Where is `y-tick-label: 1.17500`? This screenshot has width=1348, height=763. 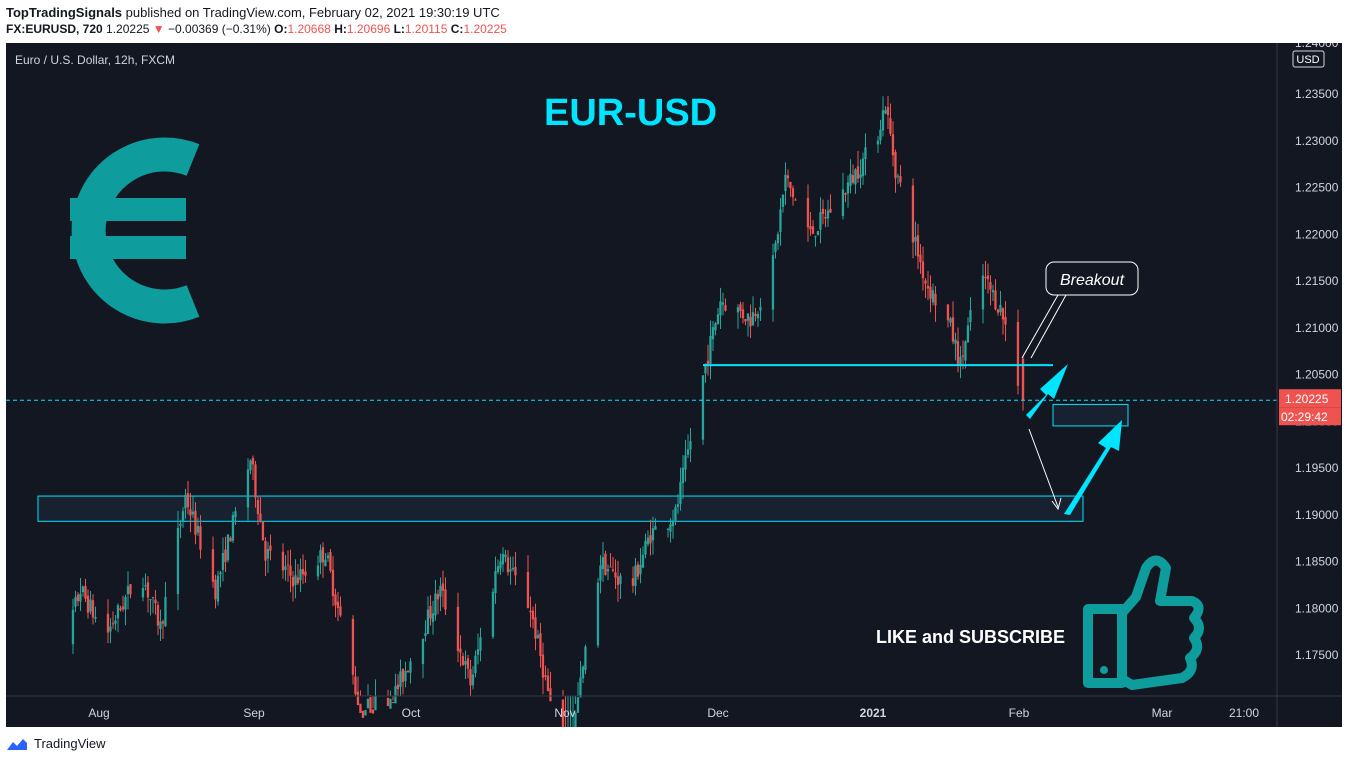
y-tick-label: 1.17500 is located at coordinates (1317, 655).